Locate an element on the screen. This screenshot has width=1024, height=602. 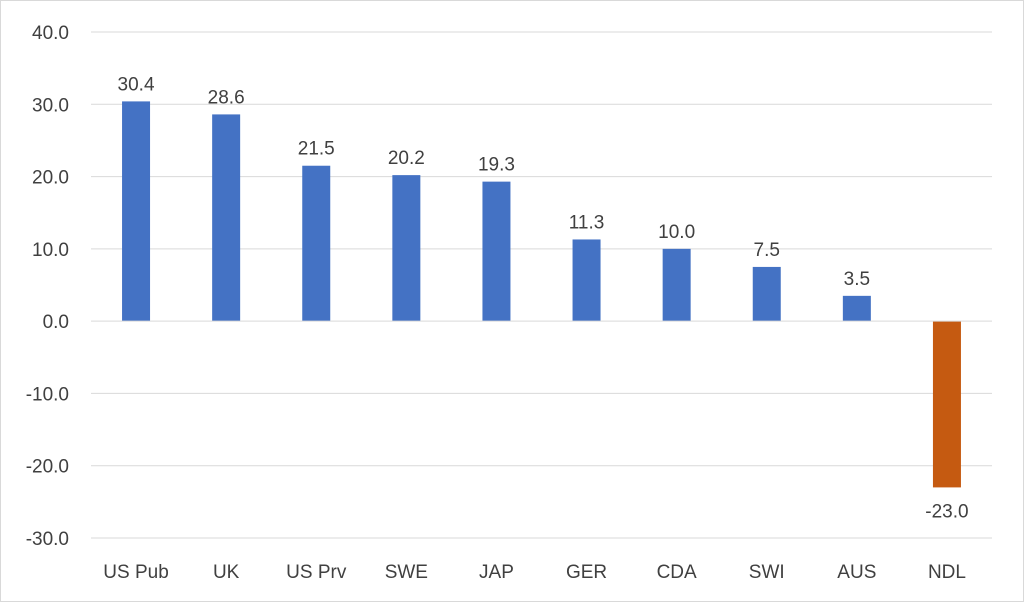
y-tick-label: -30.0 is located at coordinates (47, 539).